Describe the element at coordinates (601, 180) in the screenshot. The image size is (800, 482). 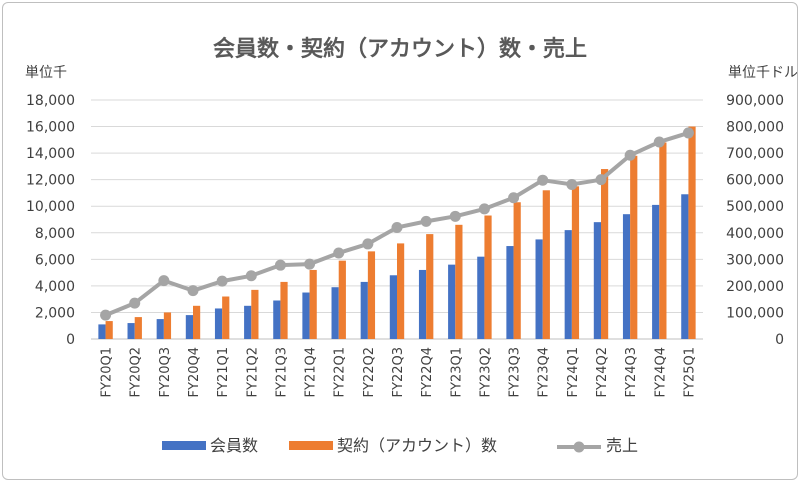
I see `sales-point-FY24Q2` at that location.